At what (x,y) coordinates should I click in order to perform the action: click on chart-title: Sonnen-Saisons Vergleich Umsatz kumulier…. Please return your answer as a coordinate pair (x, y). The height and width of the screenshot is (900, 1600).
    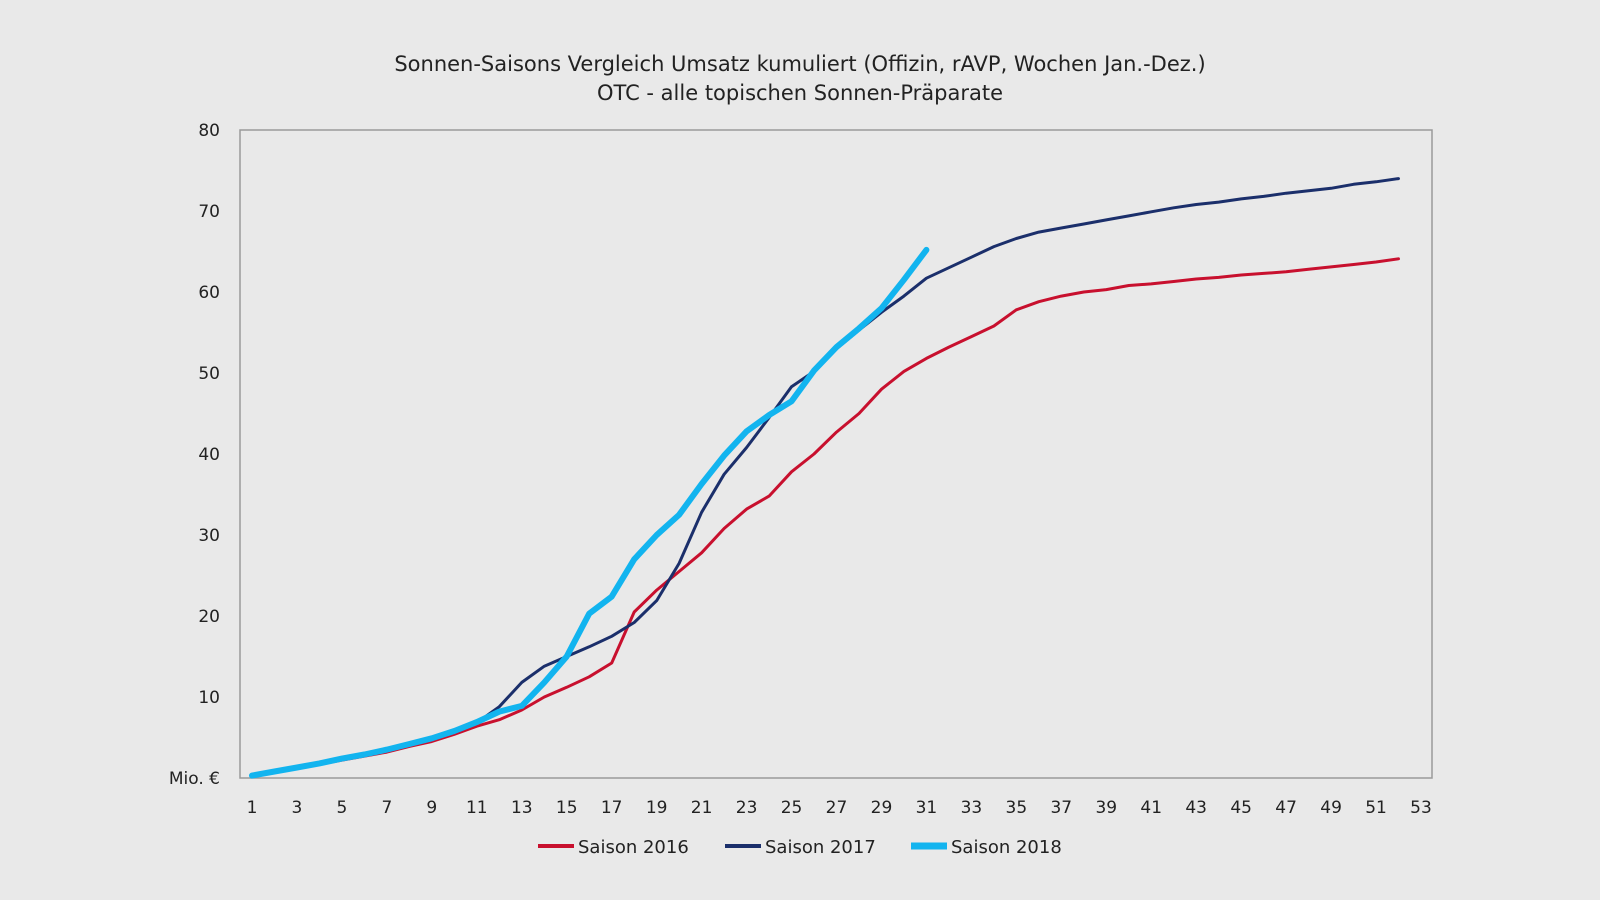
    Looking at the image, I should click on (799, 64).